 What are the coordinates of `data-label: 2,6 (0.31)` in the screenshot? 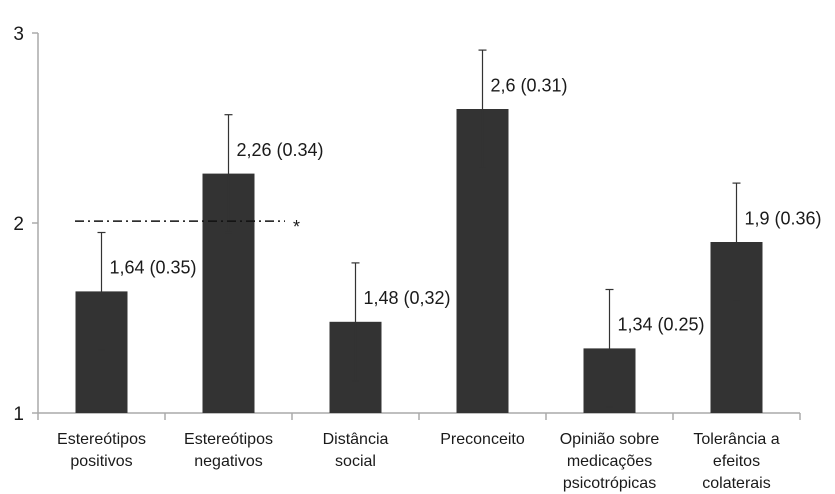 It's located at (529, 85).